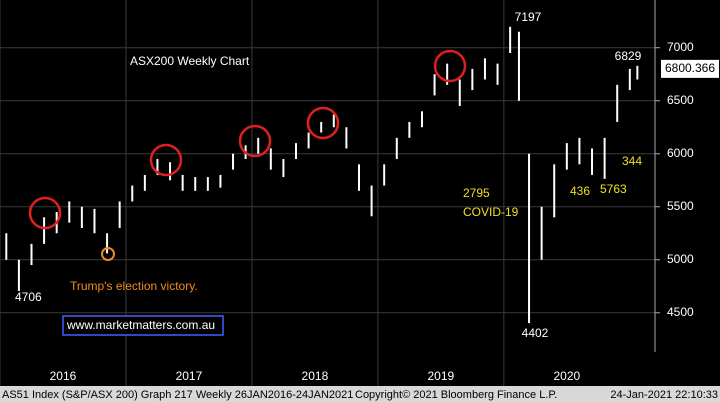  What do you see at coordinates (315, 376) in the screenshot?
I see `x-tick-label: 2018` at bounding box center [315, 376].